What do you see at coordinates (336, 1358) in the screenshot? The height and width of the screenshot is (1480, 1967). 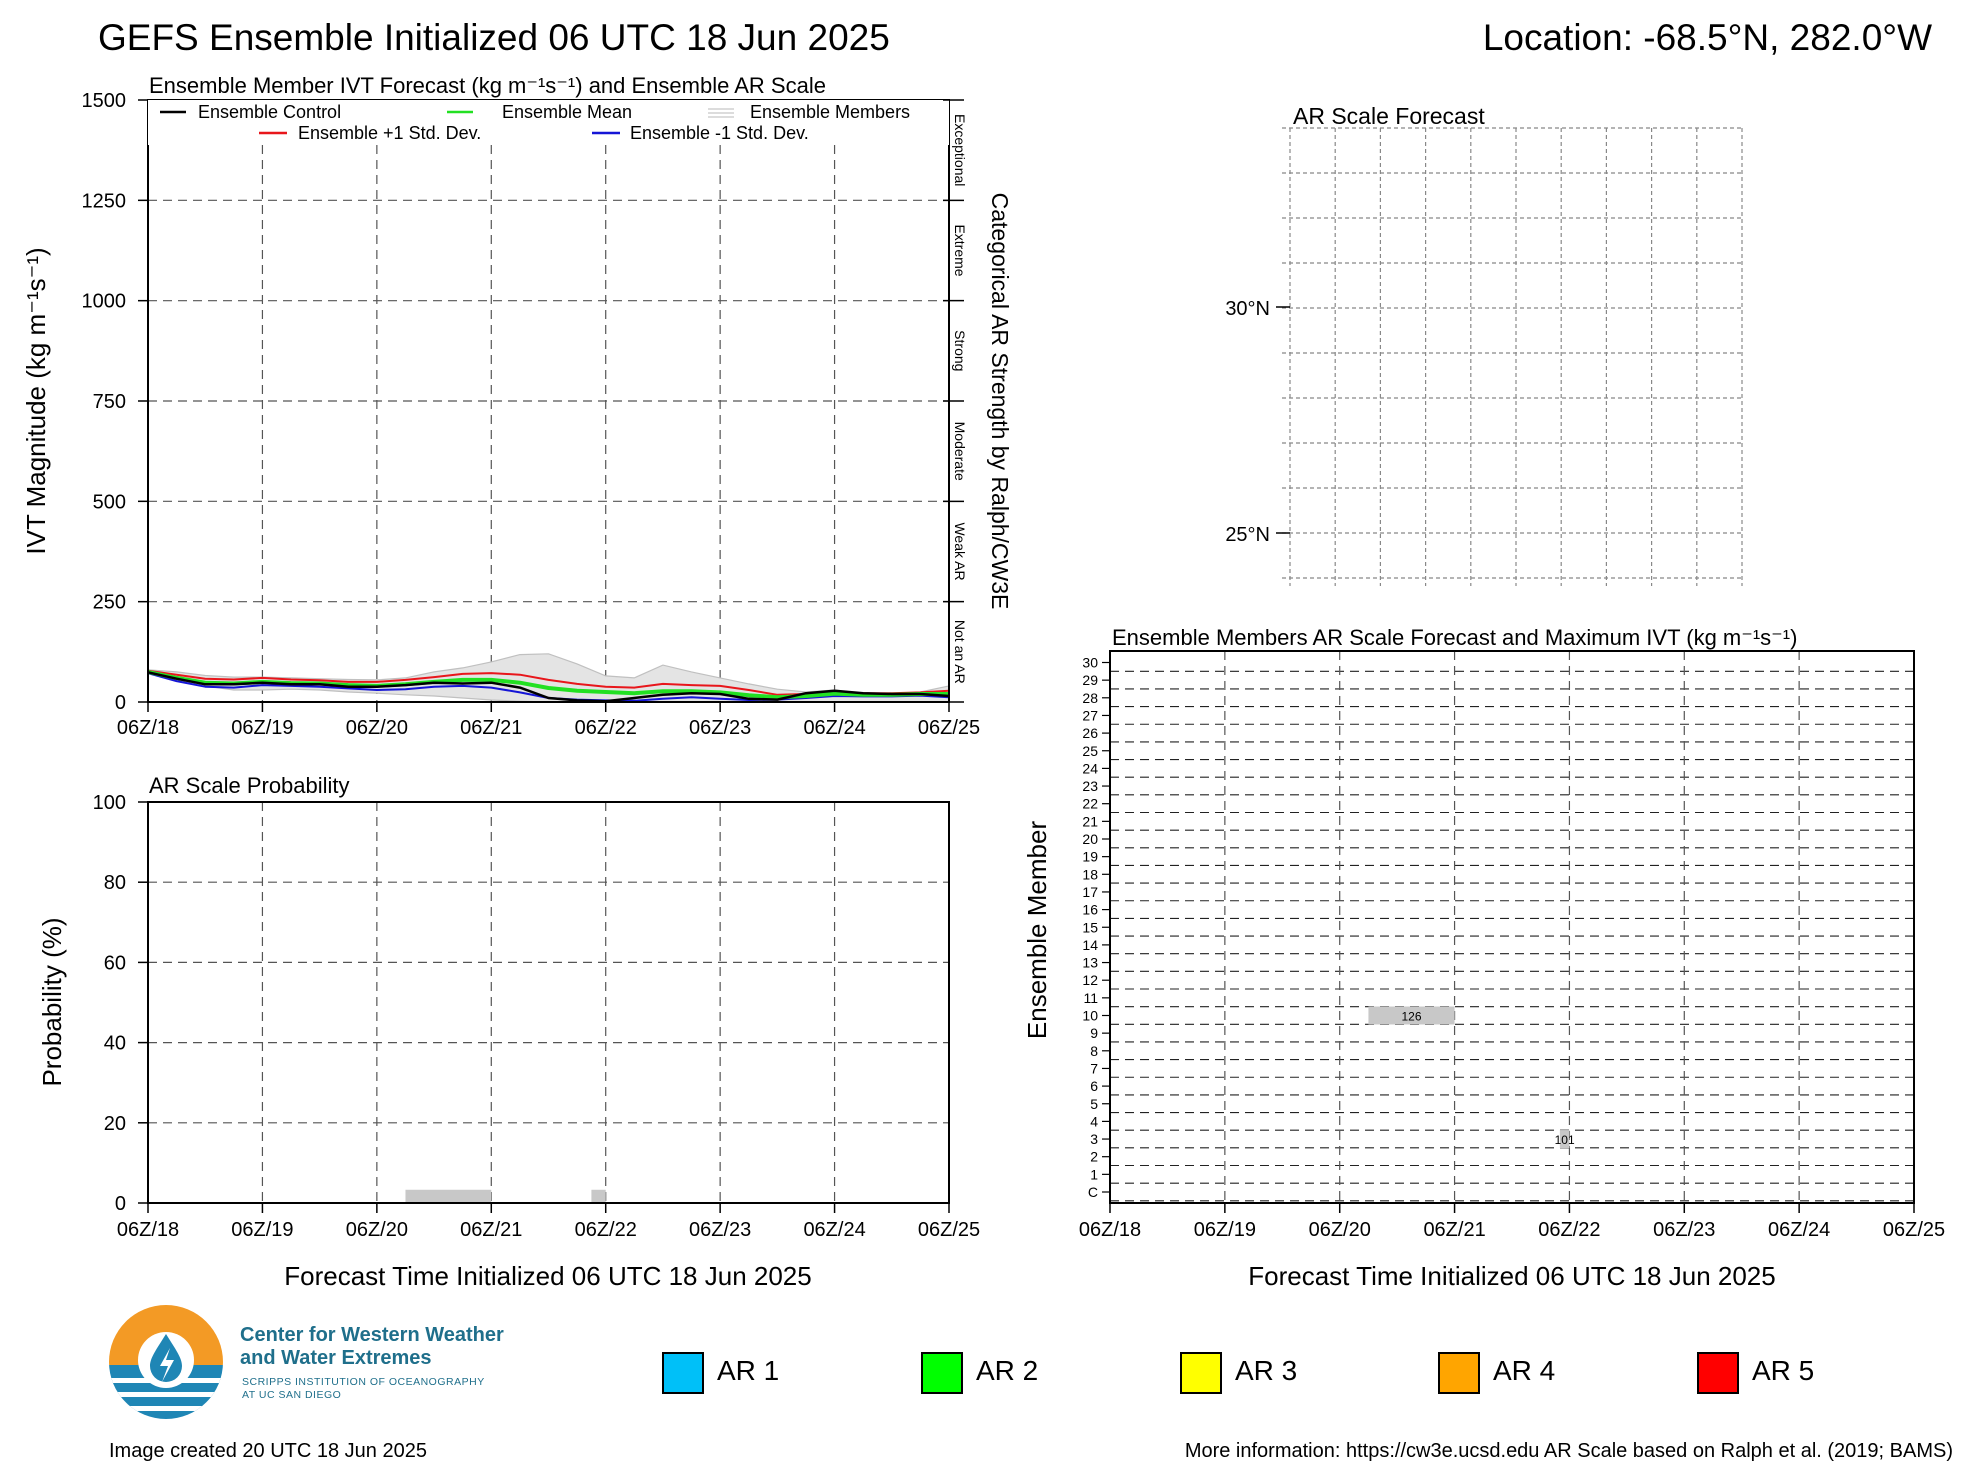 I see `logo-line-2: and Water Extremes` at bounding box center [336, 1358].